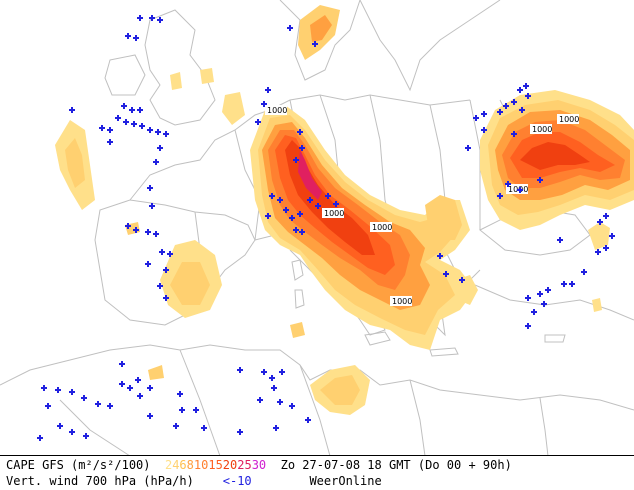 The height and width of the screenshot is (490, 634). I want to click on contour-label-3: 1000, so click(381, 227).